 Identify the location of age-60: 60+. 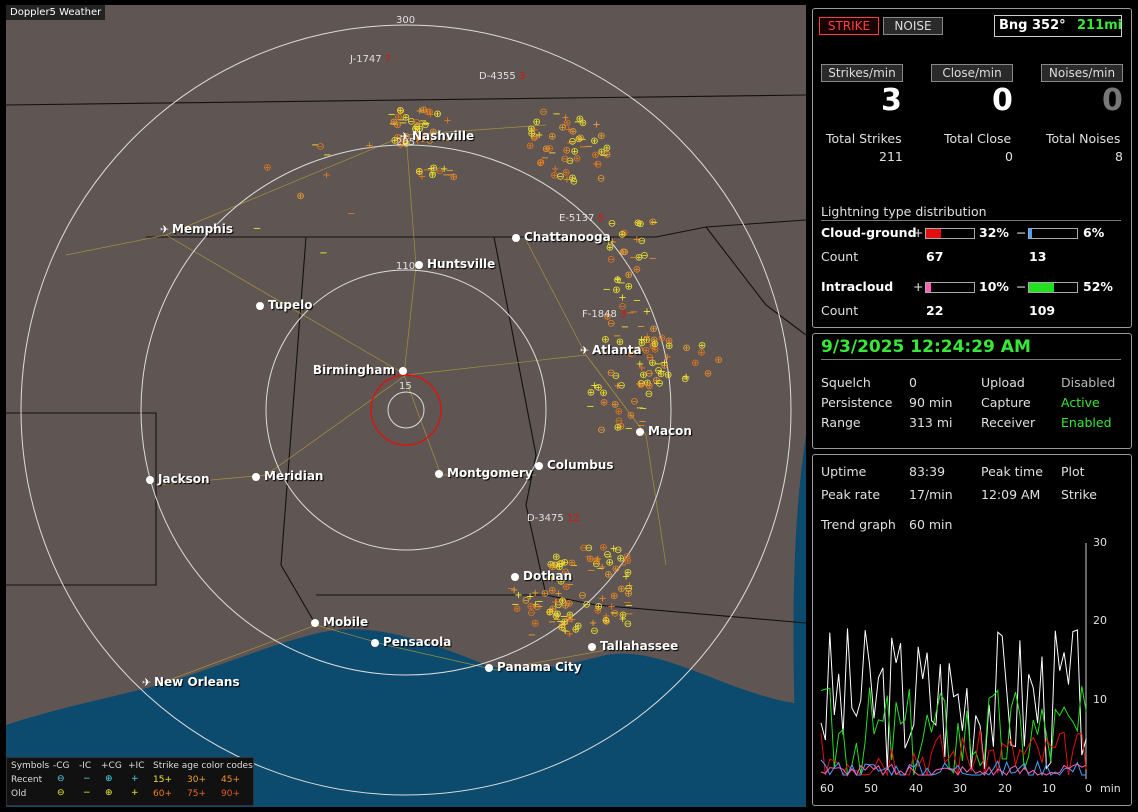
(162, 794).